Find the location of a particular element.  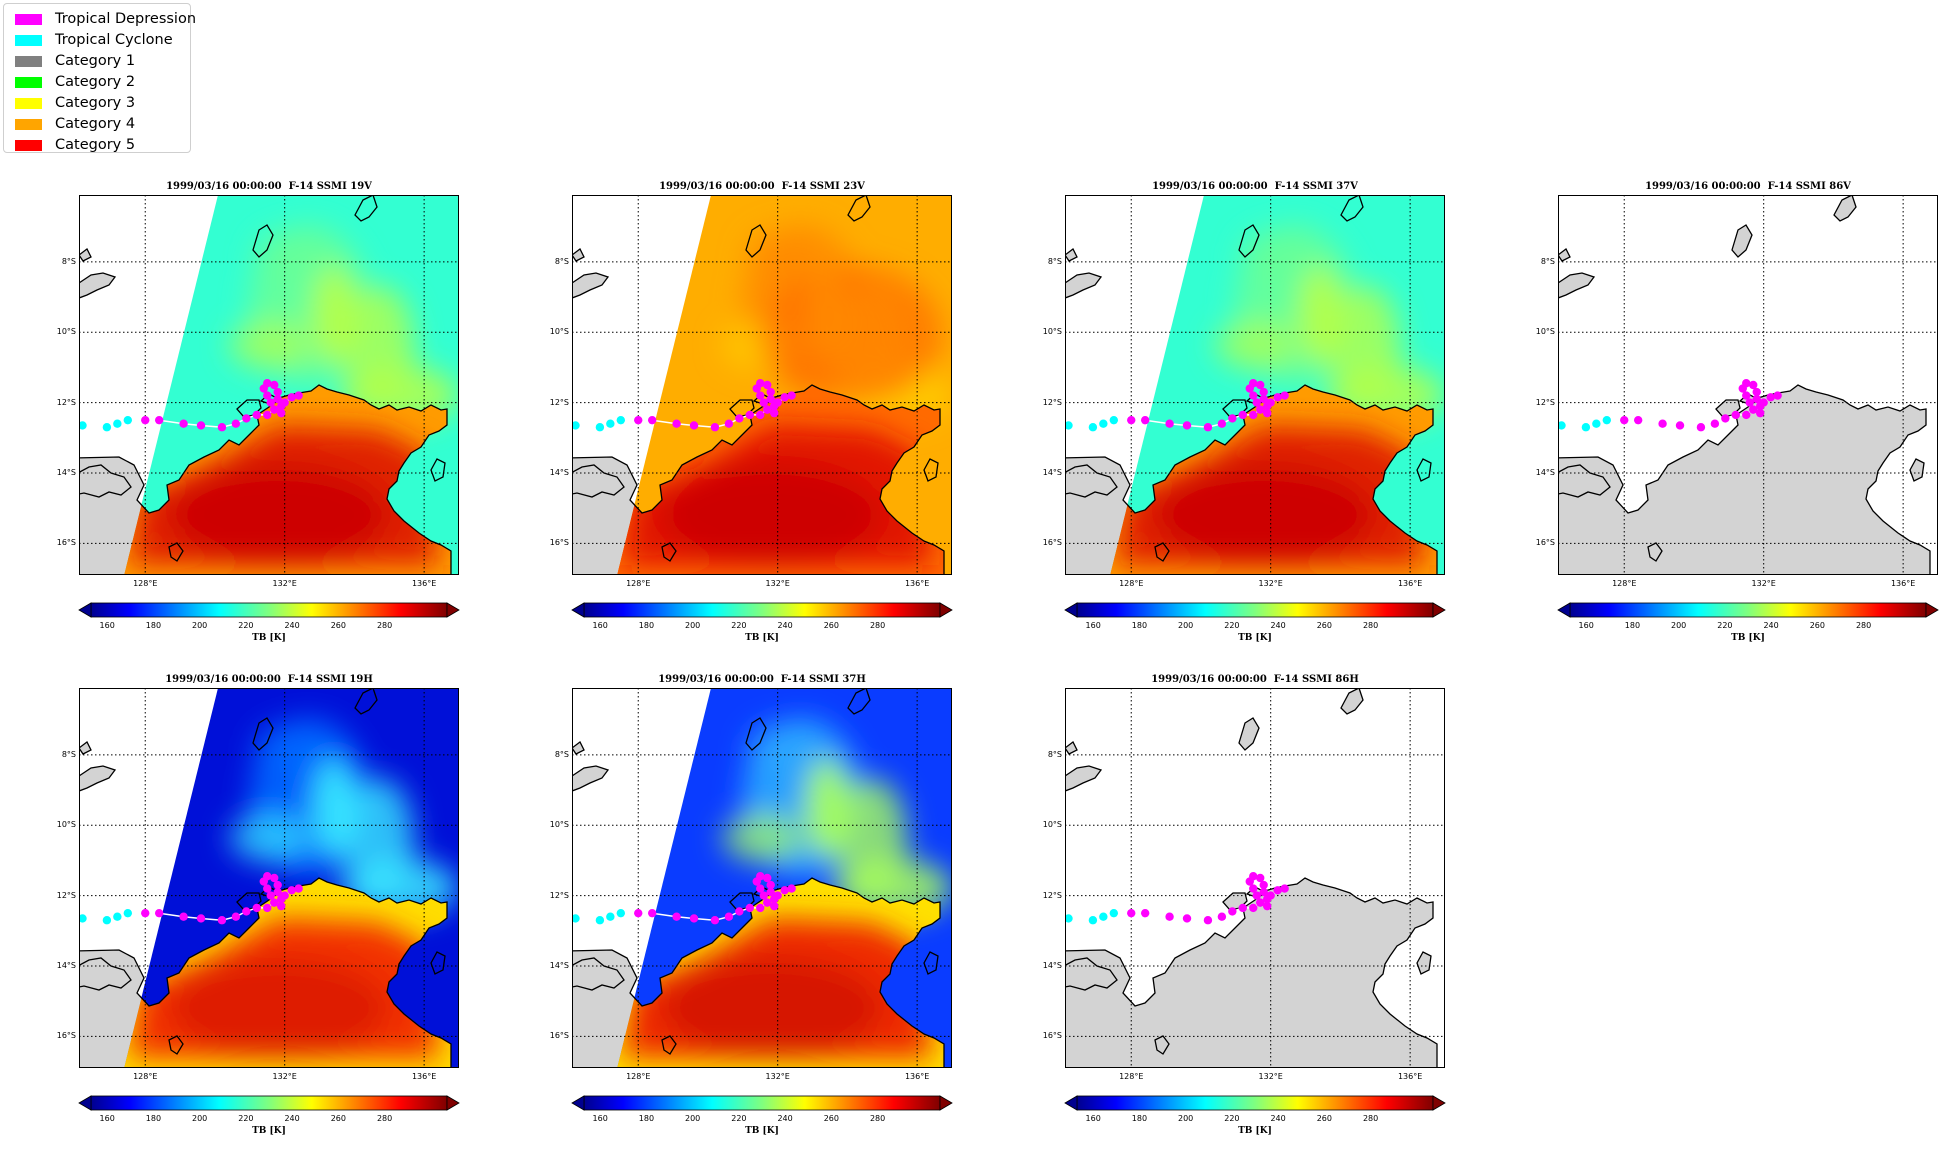

lat-tick-label: 12°S is located at coordinates (66, 402).